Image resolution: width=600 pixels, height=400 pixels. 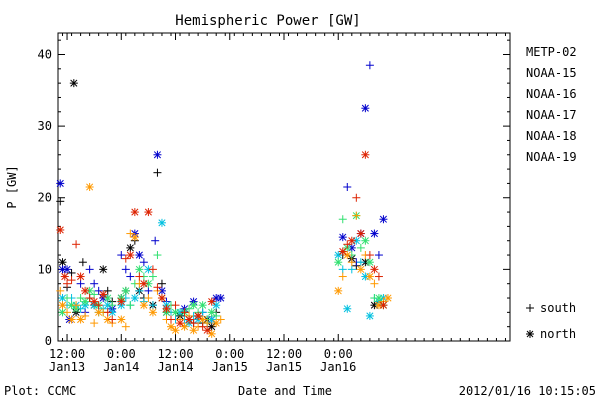 I want to click on legend-entry: NOAA-19, so click(x=551, y=157).